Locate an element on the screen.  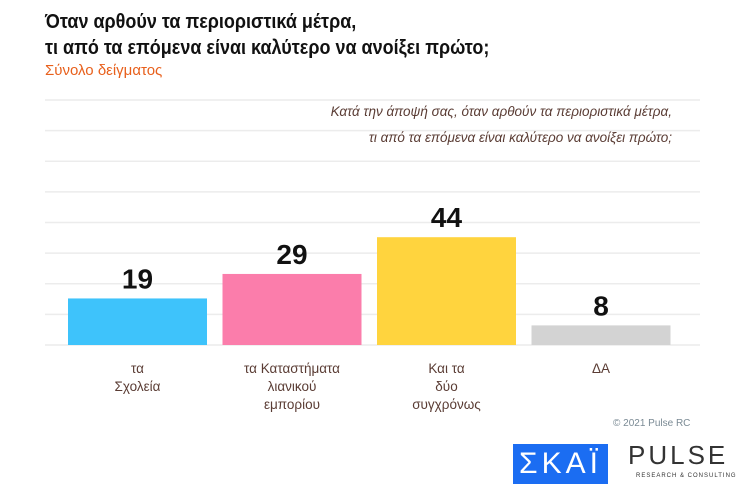
category-label: λιανικού is located at coordinates (292, 386).